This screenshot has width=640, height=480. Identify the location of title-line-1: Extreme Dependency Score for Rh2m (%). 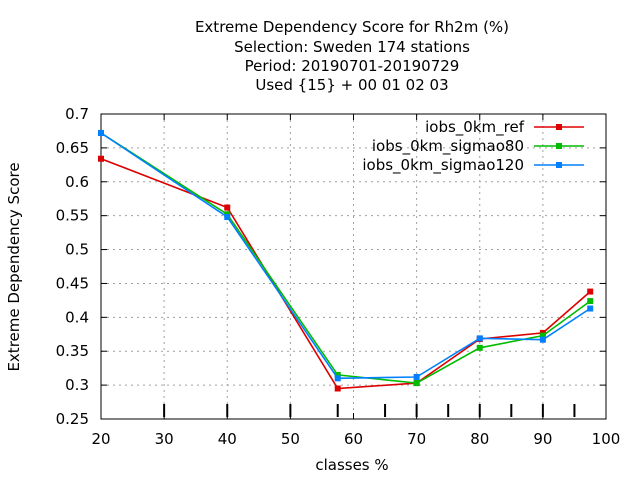
(352, 27).